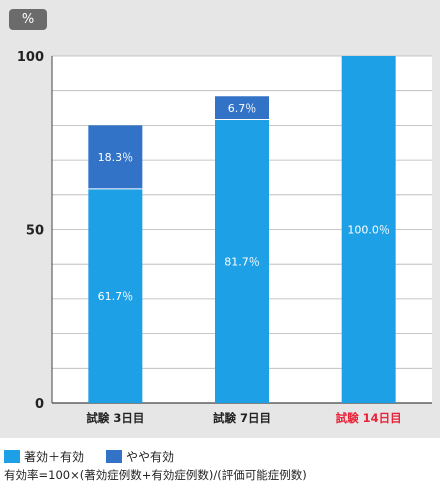  Describe the element at coordinates (155, 475) in the screenshot. I see `footnote: 有効率=100×(著効症例数+有効症例数)/(評価可能症例数)` at that location.